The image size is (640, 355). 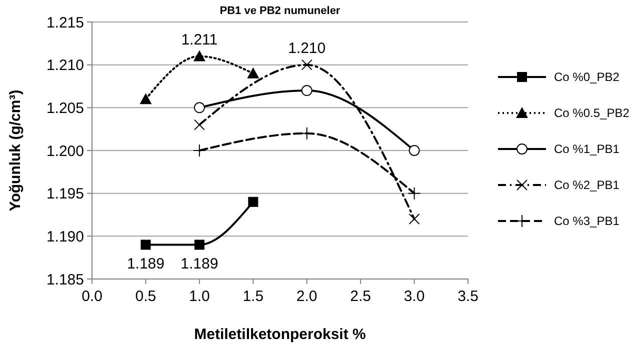 I want to click on x-tick-label: 3.0, so click(x=414, y=296).